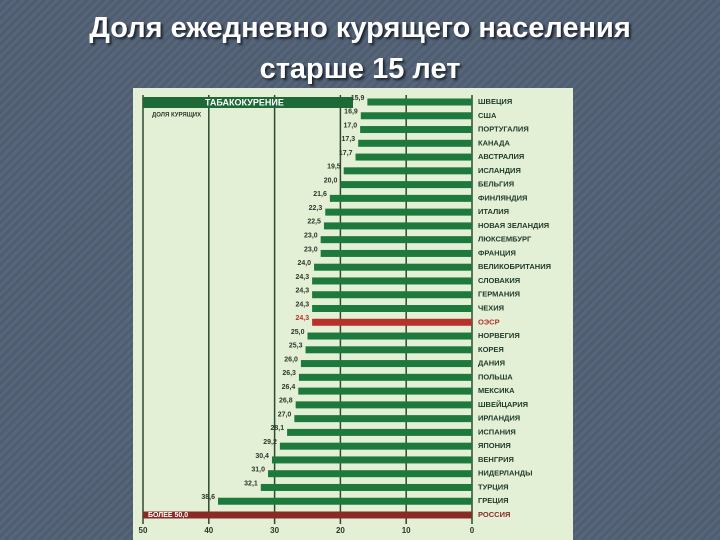  I want to click on category-label: ДАНИЯ, so click(491, 363).